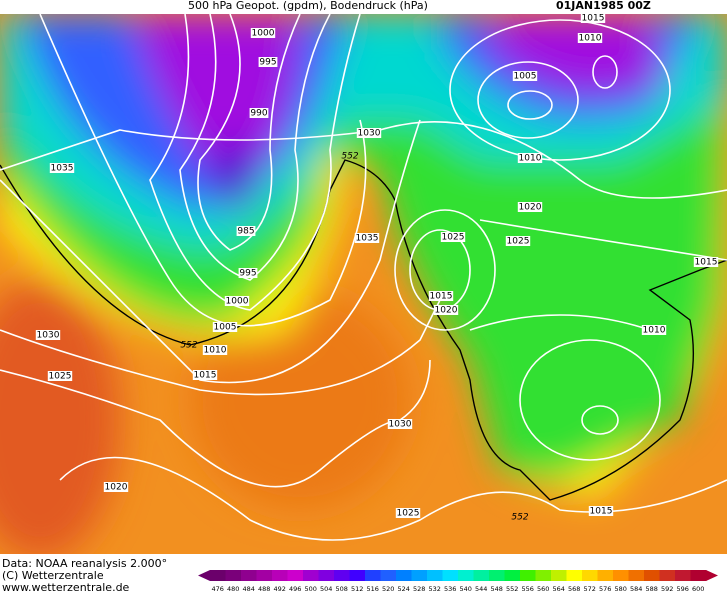 Image resolution: width=727 pixels, height=593 pixels. What do you see at coordinates (53, 575) in the screenshot?
I see `footer-line: (C) Wetterzentrale` at bounding box center [53, 575].